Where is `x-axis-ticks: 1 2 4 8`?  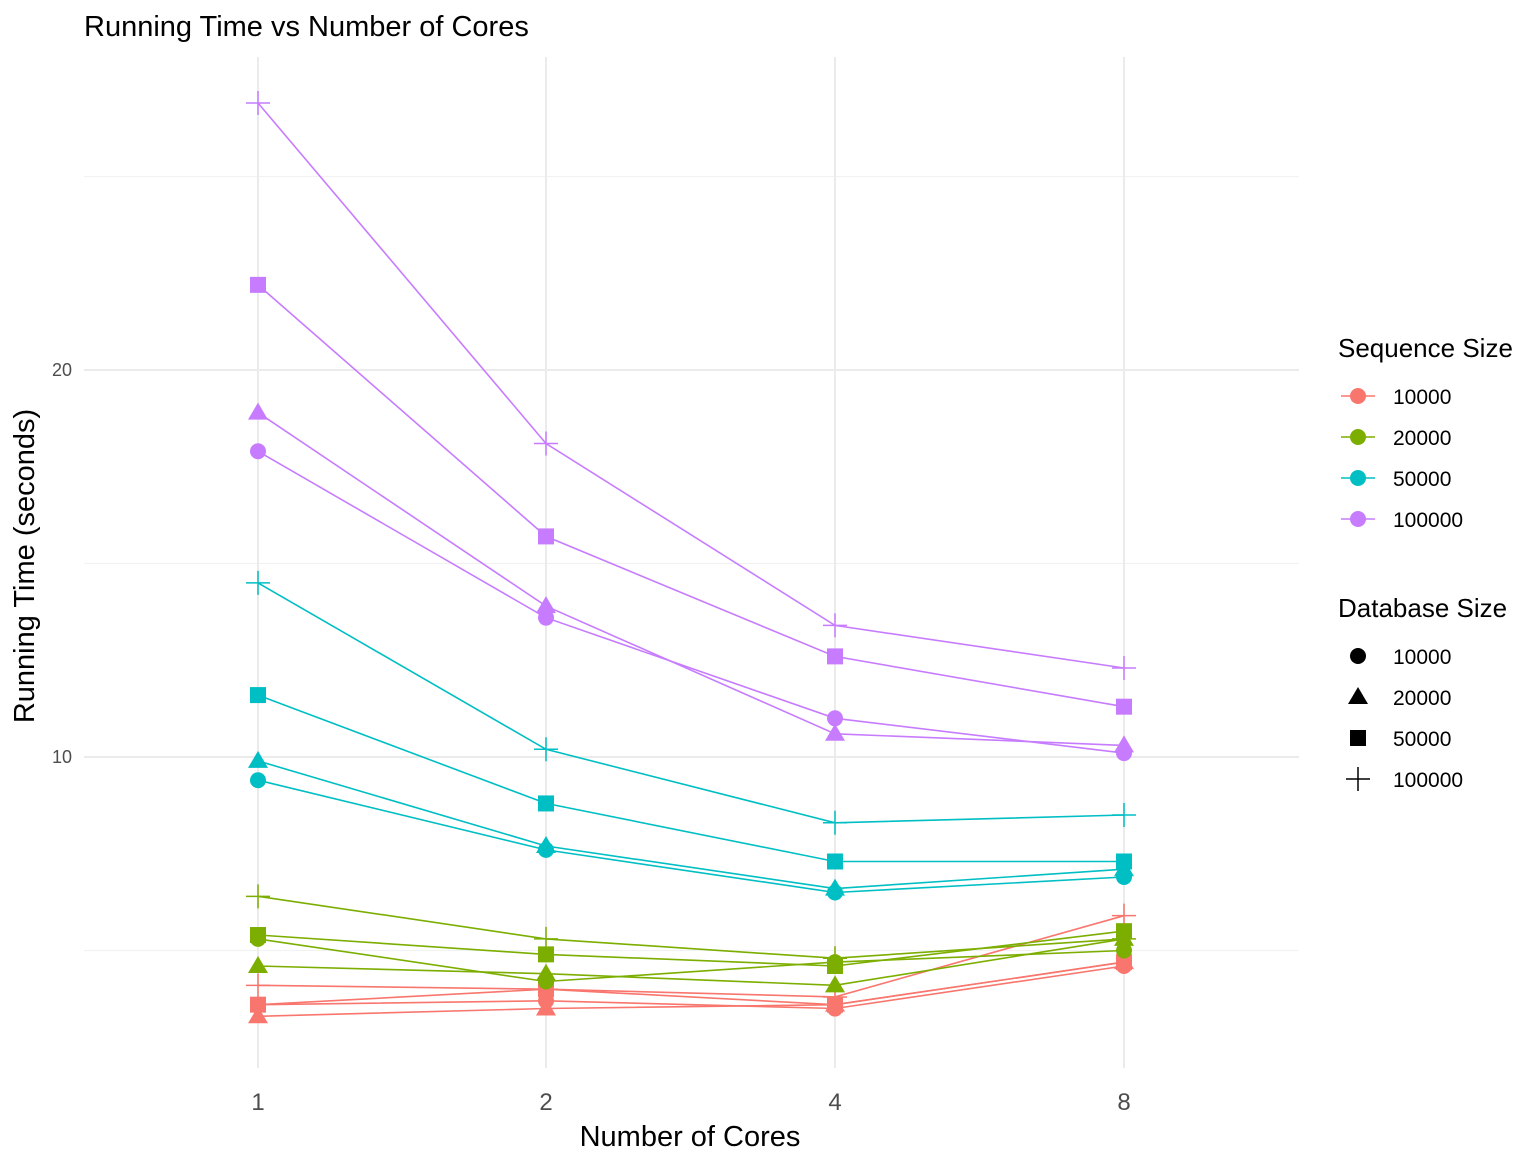 x-axis-ticks: 1 2 4 8 is located at coordinates (690, 1102).